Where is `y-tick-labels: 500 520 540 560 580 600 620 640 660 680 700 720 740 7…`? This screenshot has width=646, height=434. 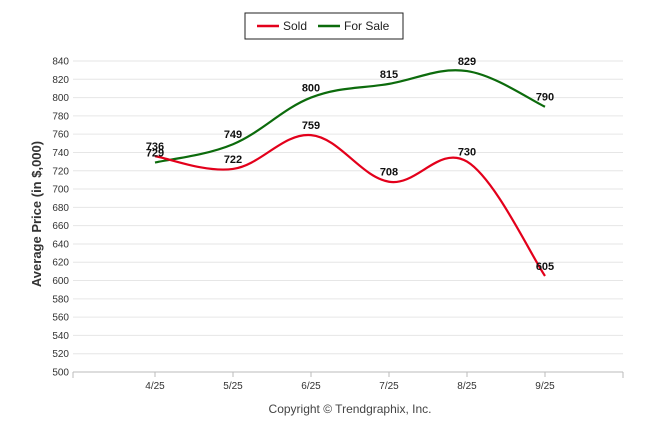
y-tick-labels: 500 520 540 560 580 600 620 640 660 680 700 720 740 7… is located at coordinates (60, 218).